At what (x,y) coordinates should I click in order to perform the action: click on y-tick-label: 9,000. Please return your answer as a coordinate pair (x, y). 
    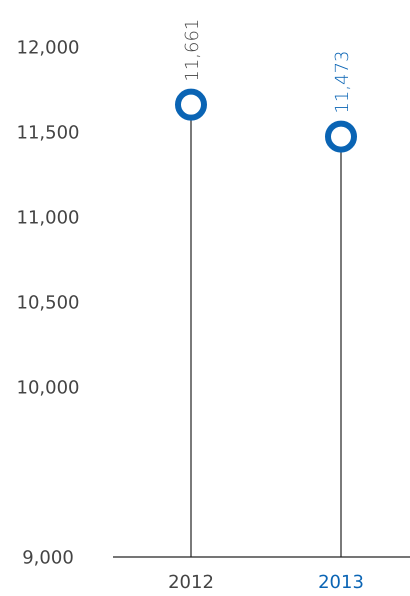
    Looking at the image, I should click on (48, 557).